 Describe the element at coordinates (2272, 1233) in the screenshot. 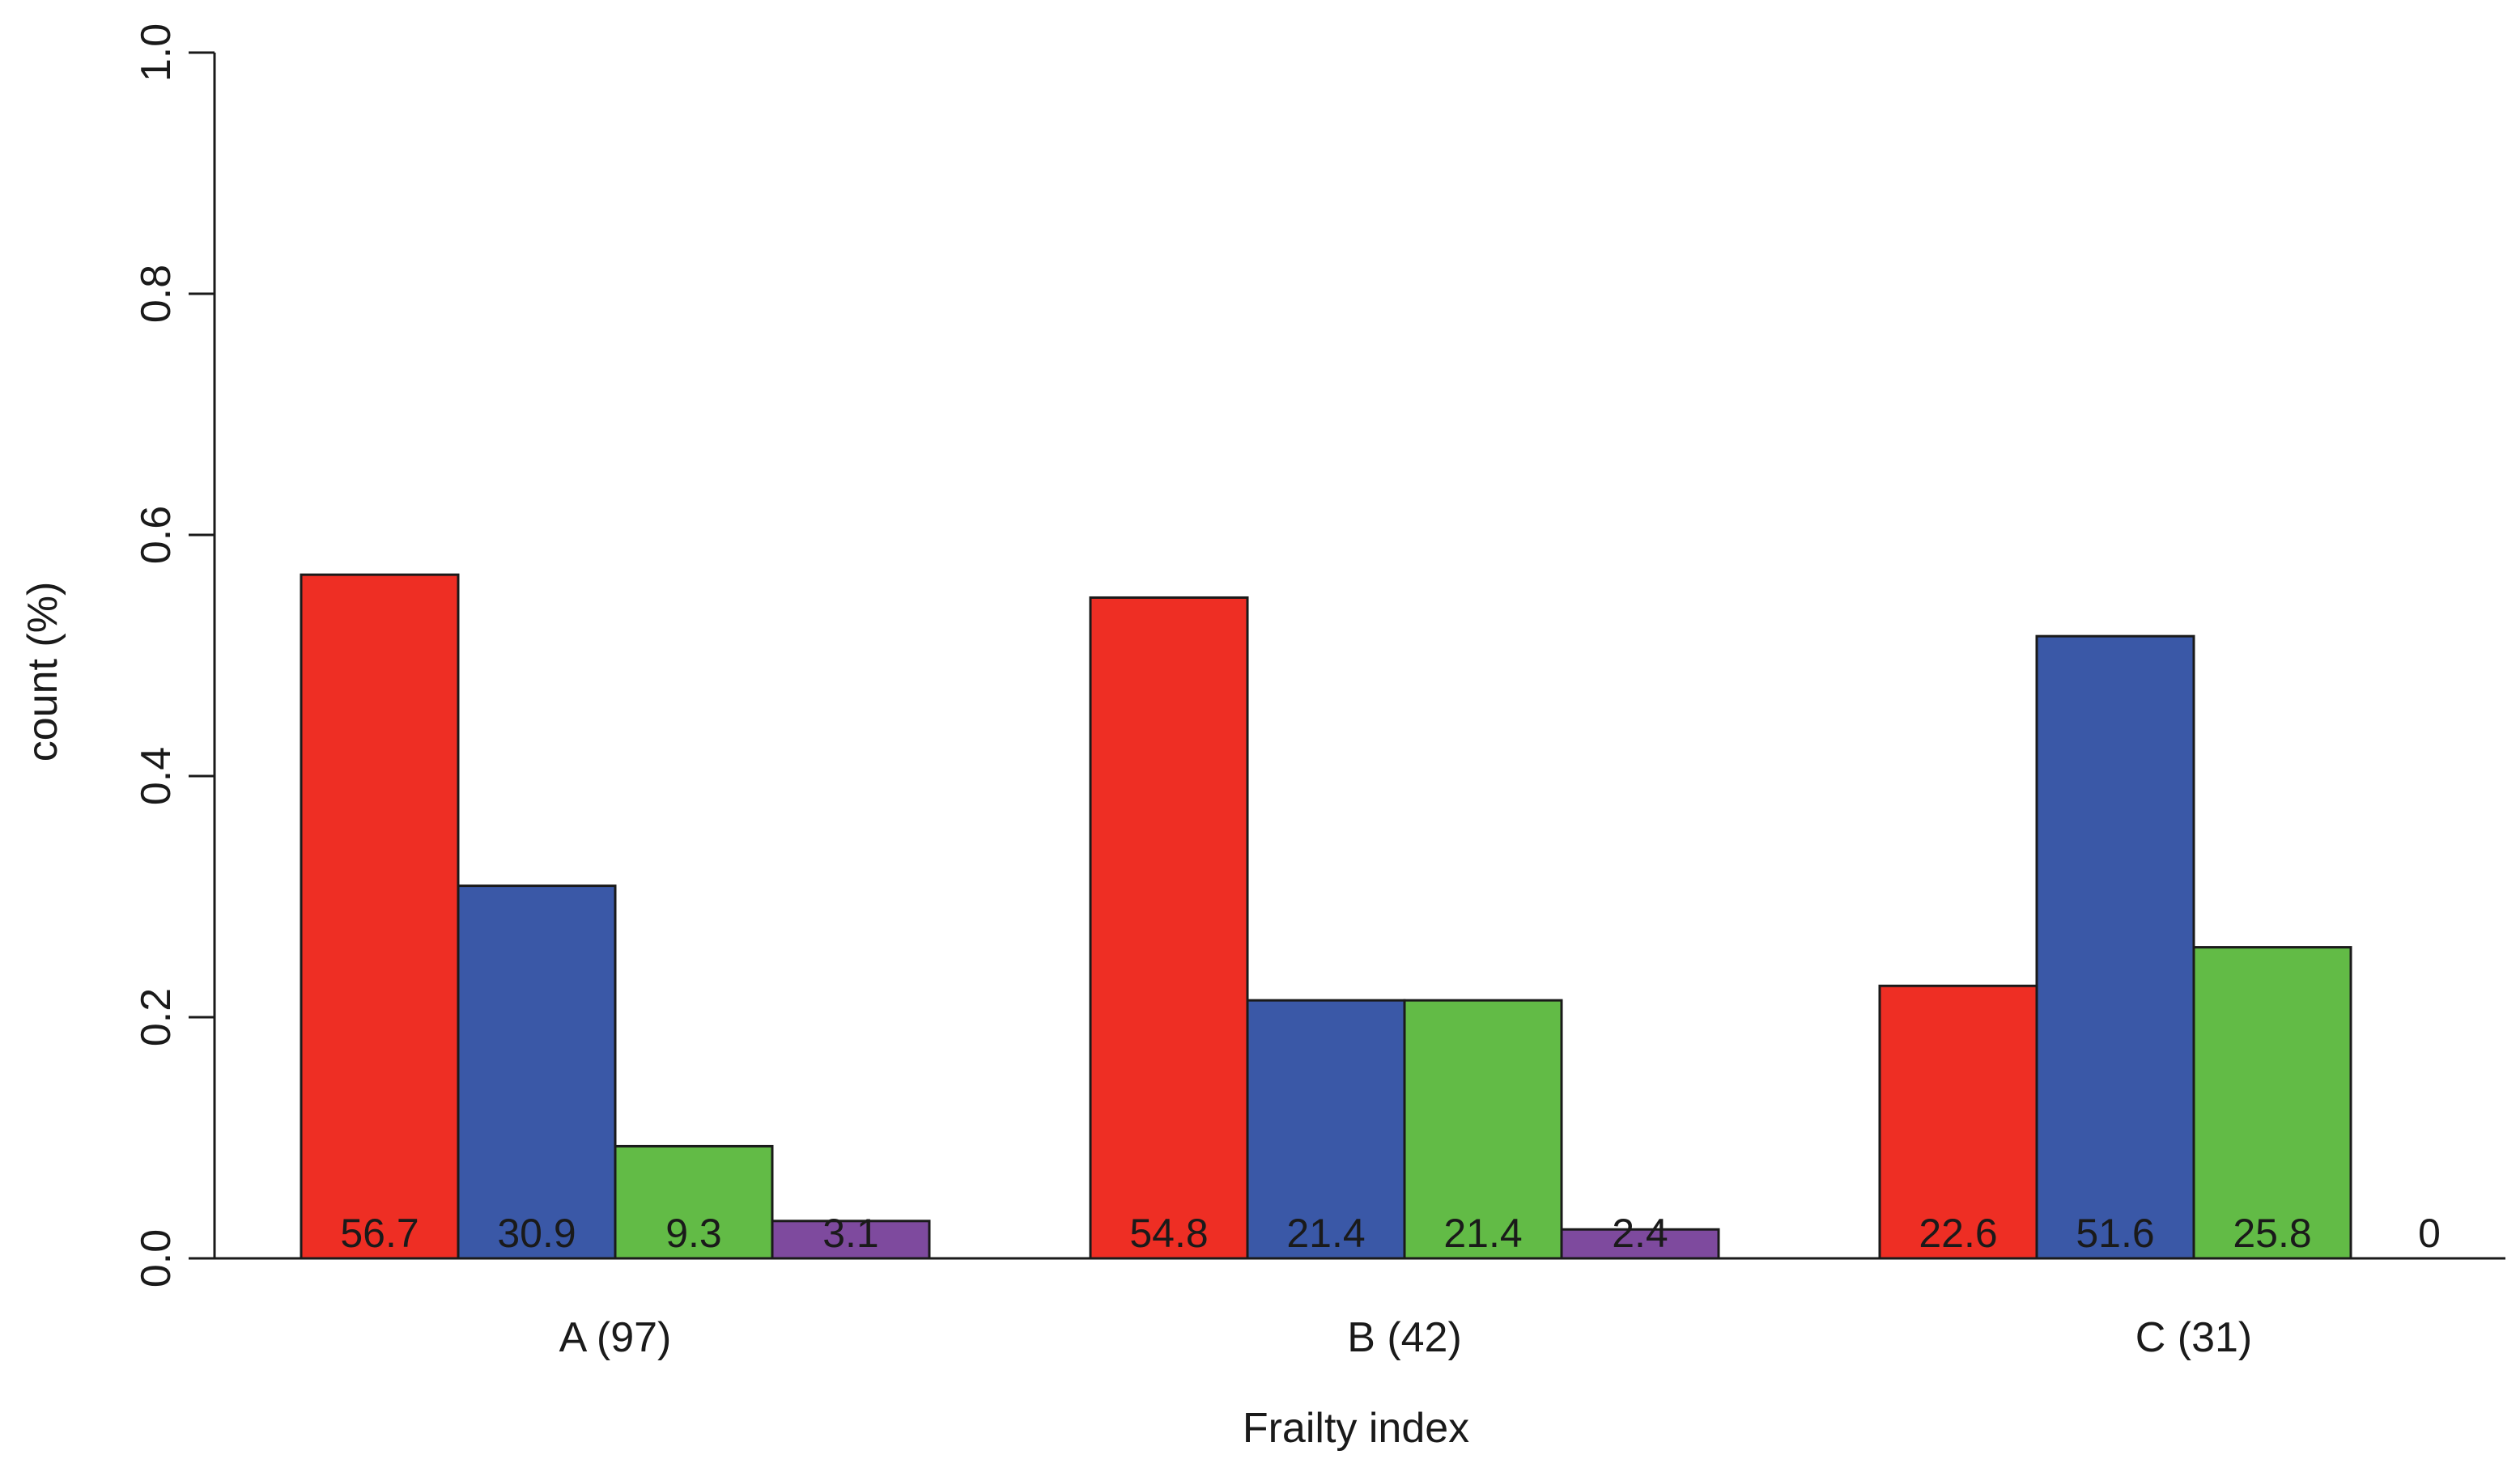

I see `bar-value-label: 25.8` at that location.